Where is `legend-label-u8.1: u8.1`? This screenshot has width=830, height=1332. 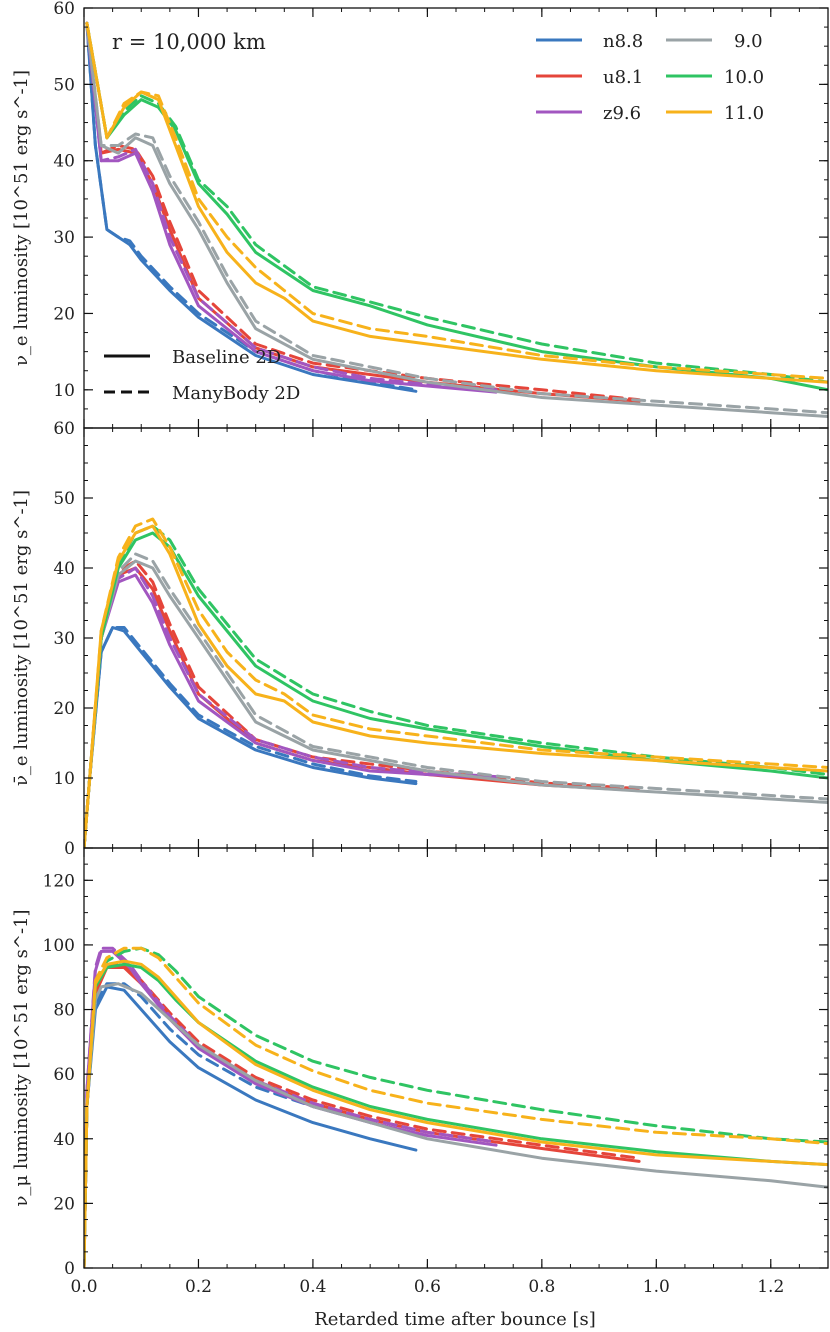 legend-label-u8.1: u8.1 is located at coordinates (623, 77).